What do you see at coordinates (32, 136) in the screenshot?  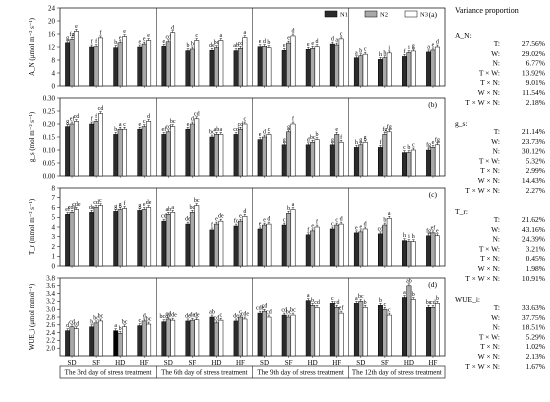 I see `y-axis-label: g_s (mol m⁻² s⁻¹)` at bounding box center [32, 136].